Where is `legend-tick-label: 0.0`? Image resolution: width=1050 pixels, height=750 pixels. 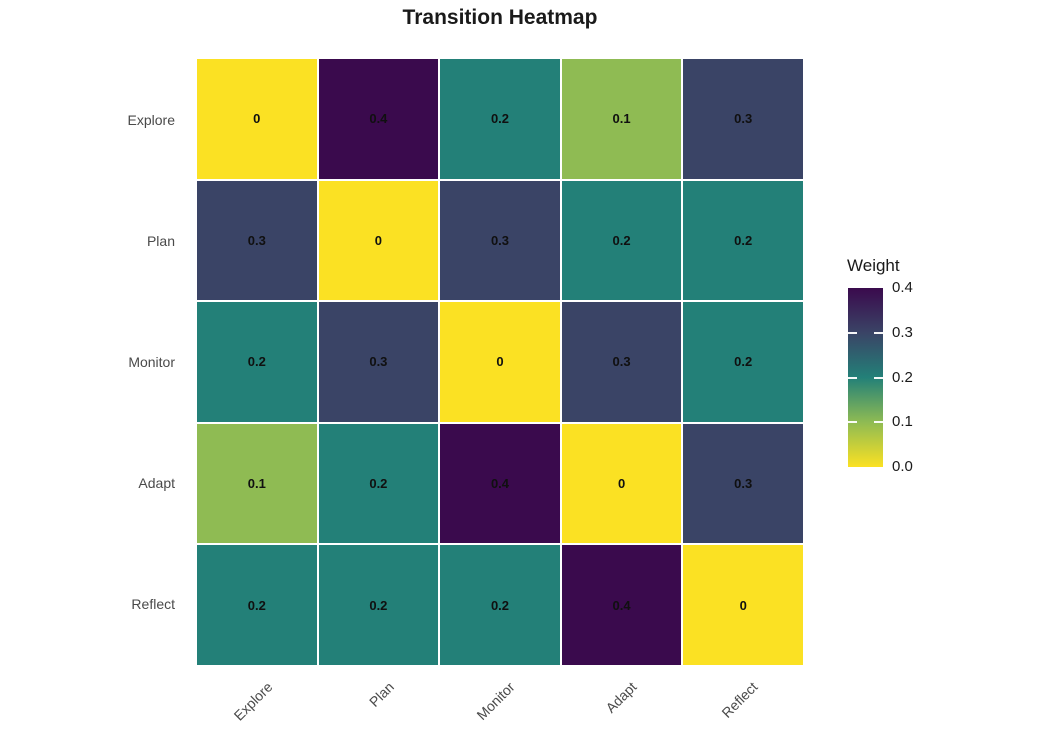 legend-tick-label: 0.0 is located at coordinates (902, 466).